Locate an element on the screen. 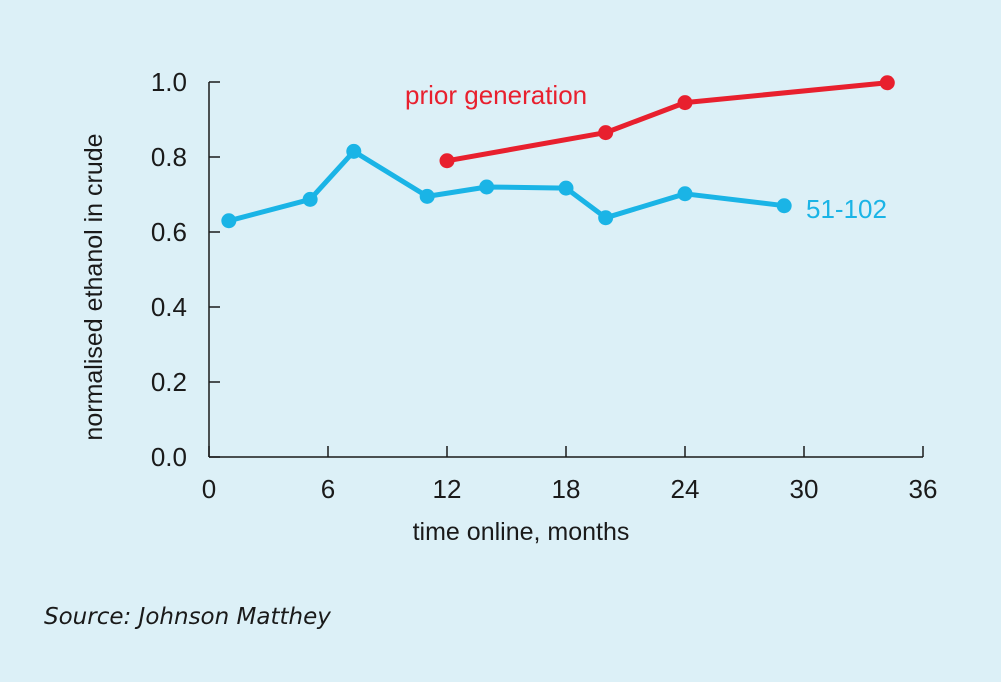 The width and height of the screenshot is (1001, 682). x-tick-labels: 0 6 12 18 24 30 36 is located at coordinates (570, 489).